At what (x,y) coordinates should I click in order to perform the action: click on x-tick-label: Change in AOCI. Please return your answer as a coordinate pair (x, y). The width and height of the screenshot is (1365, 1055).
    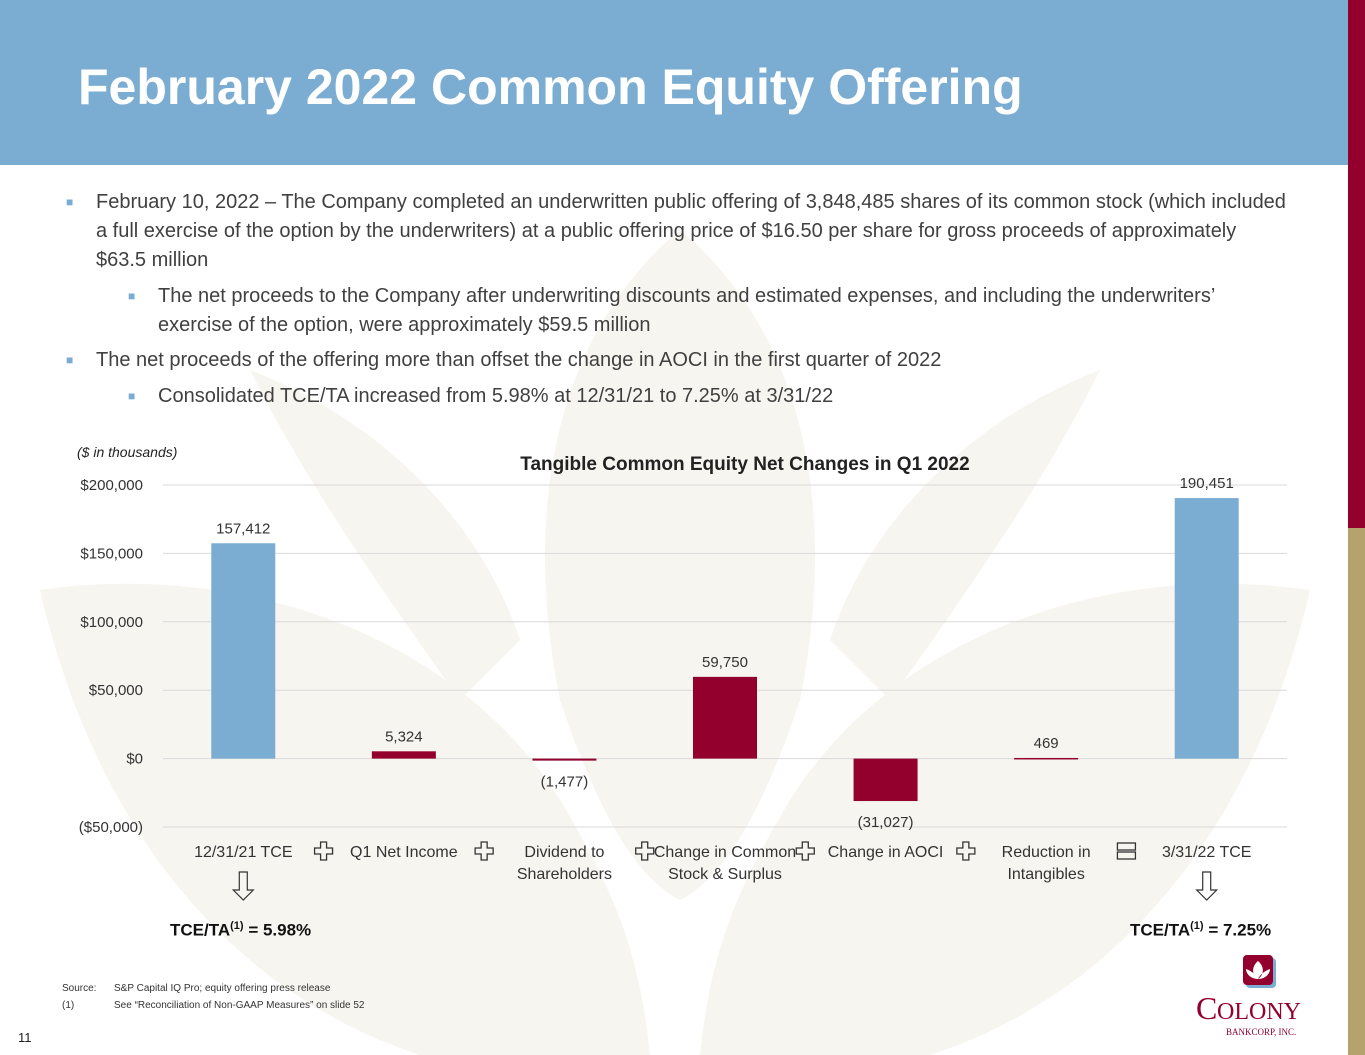
    Looking at the image, I should click on (886, 852).